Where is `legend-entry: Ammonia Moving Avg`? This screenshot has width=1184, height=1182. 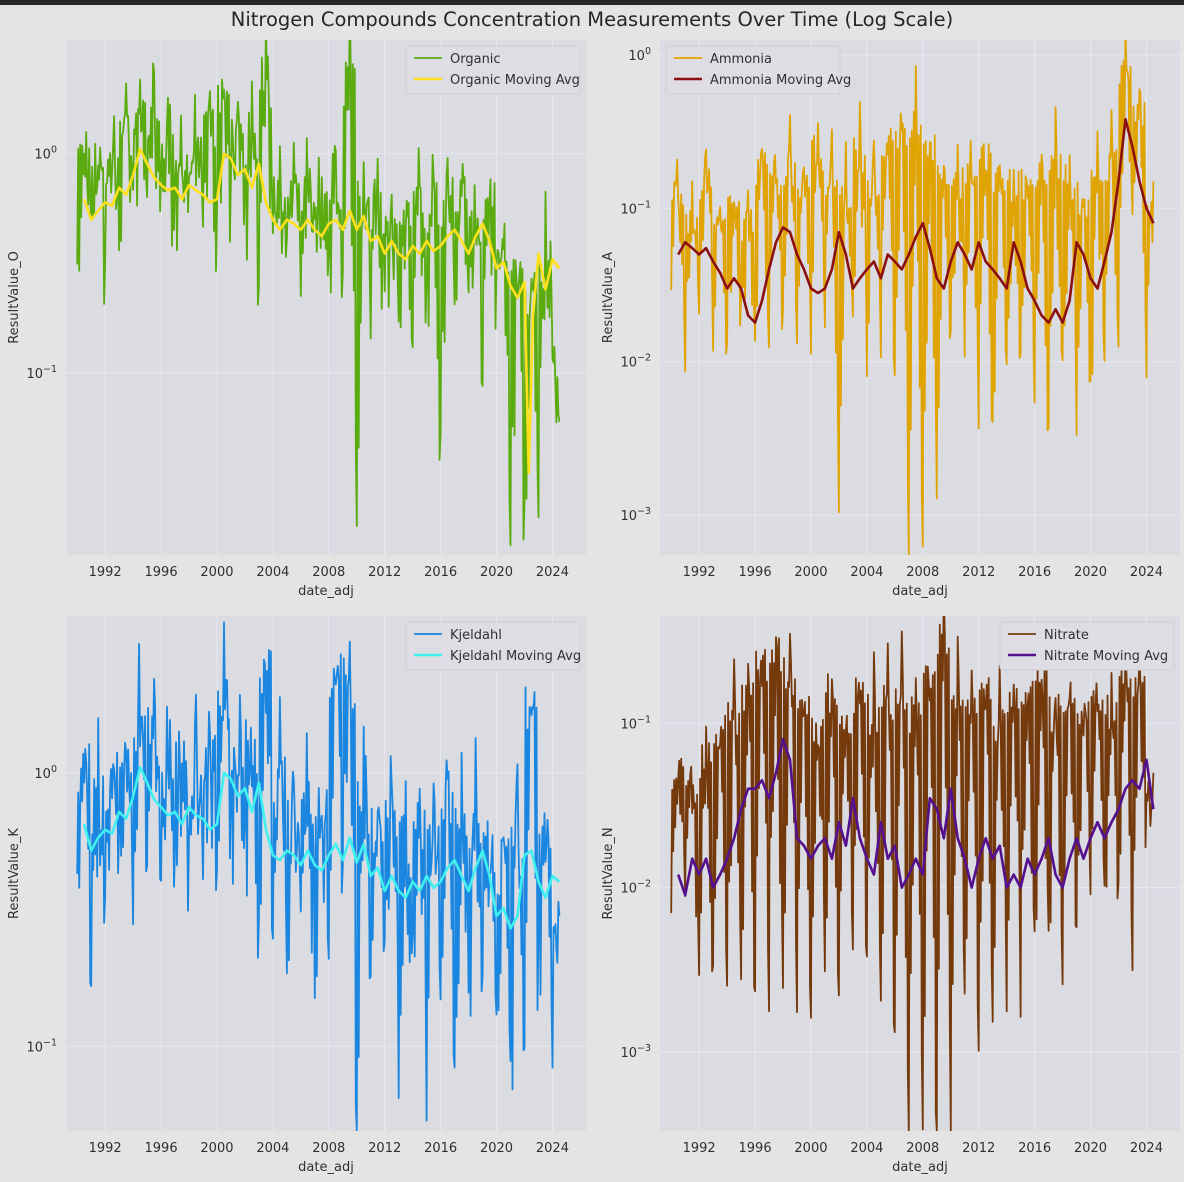 legend-entry: Ammonia Moving Avg is located at coordinates (780, 80).